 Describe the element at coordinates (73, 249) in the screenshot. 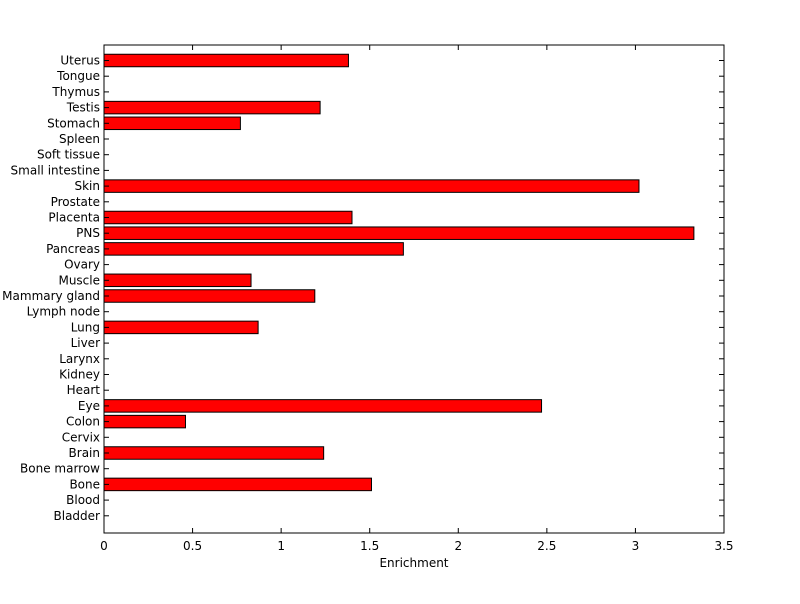

I see `y-tick-label: Pancreas` at that location.